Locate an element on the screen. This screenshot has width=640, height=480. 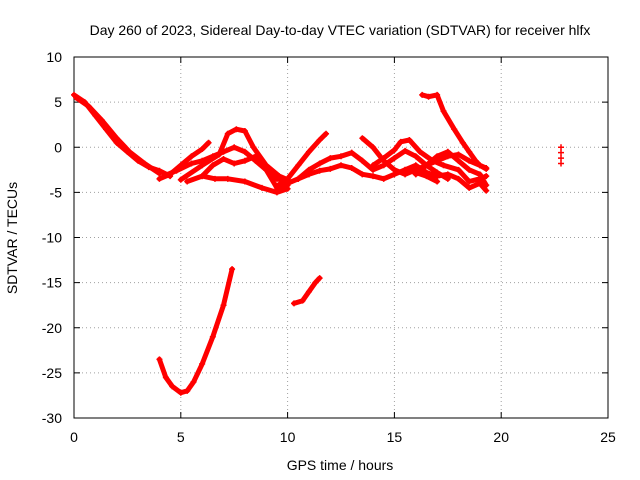
y-axis-label: SDTVAR / TECUs is located at coordinates (12, 238).